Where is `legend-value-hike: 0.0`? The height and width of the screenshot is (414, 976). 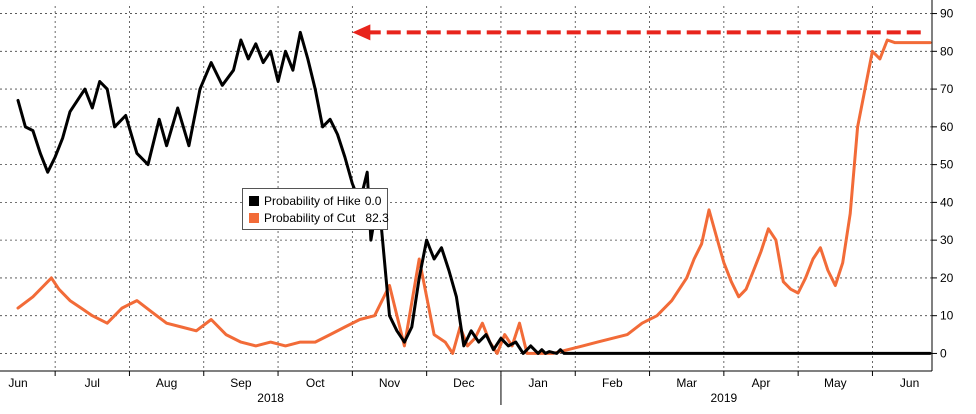
legend-value-hike: 0.0 is located at coordinates (373, 201).